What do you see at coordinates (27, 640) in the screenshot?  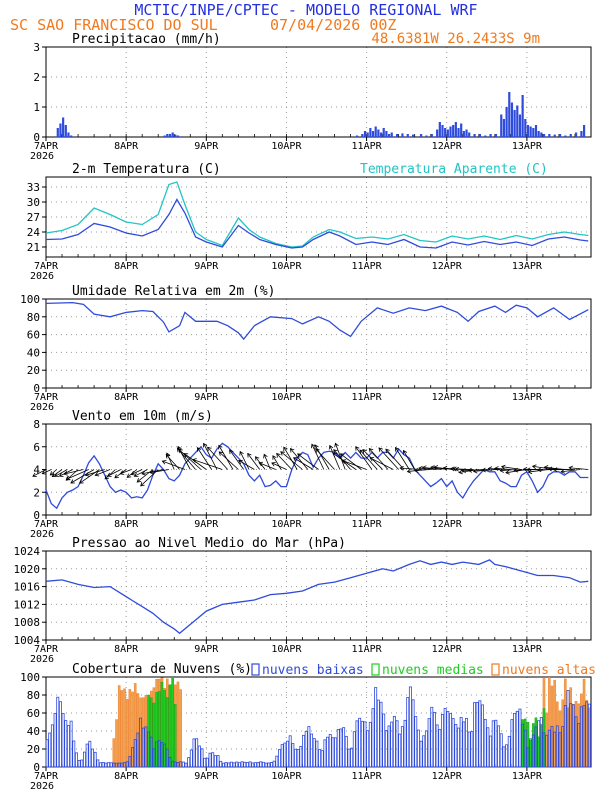 I see `y-tick-label: 1004` at bounding box center [27, 640].